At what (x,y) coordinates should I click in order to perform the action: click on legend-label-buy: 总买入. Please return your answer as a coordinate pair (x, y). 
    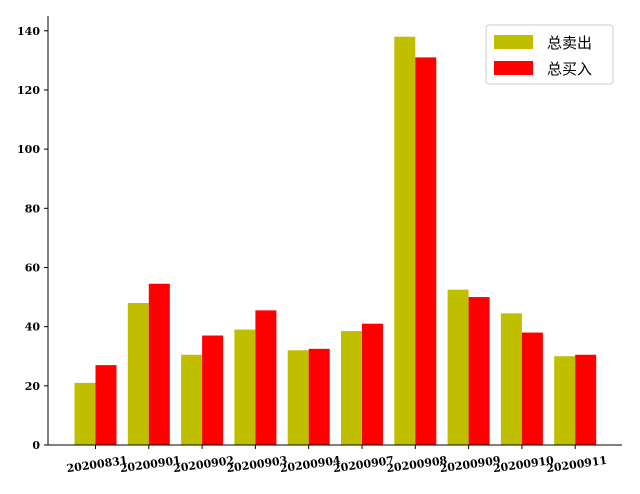
    Looking at the image, I should click on (569, 69).